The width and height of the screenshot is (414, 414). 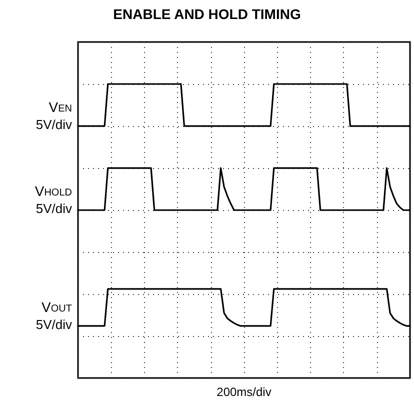 What do you see at coordinates (244, 392) in the screenshot?
I see `x-axis-title: 200ms/div` at bounding box center [244, 392].